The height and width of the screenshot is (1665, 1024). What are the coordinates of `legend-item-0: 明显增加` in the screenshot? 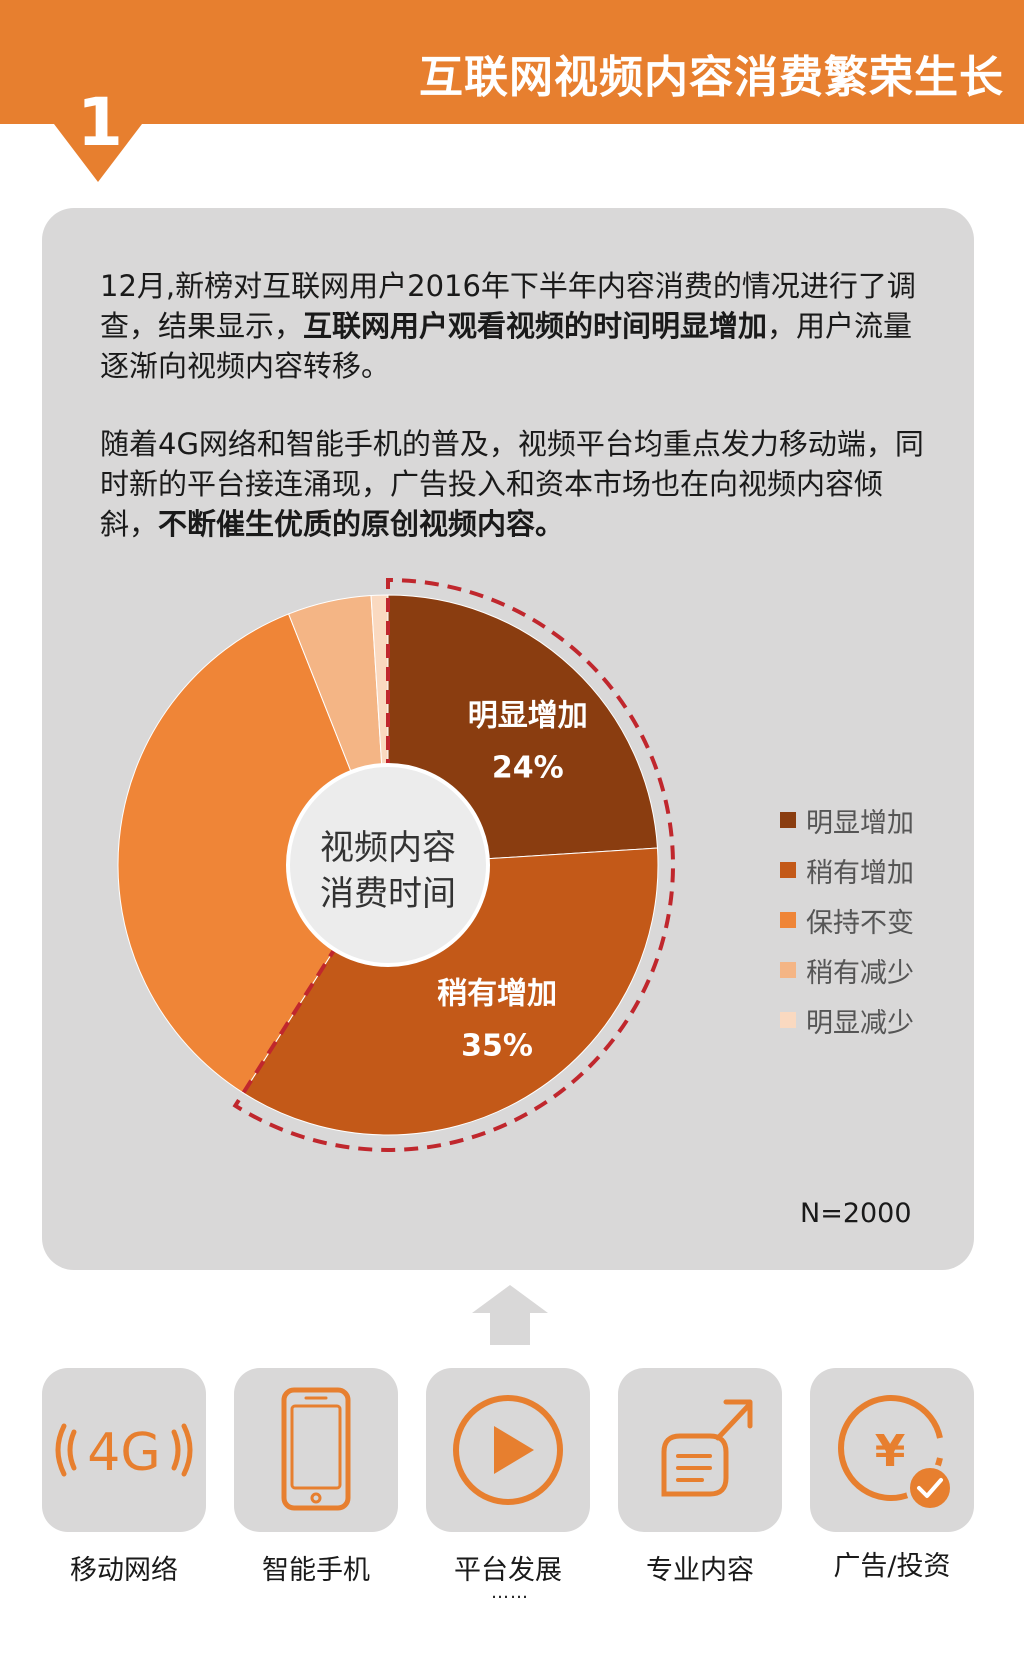 It's located at (880, 820).